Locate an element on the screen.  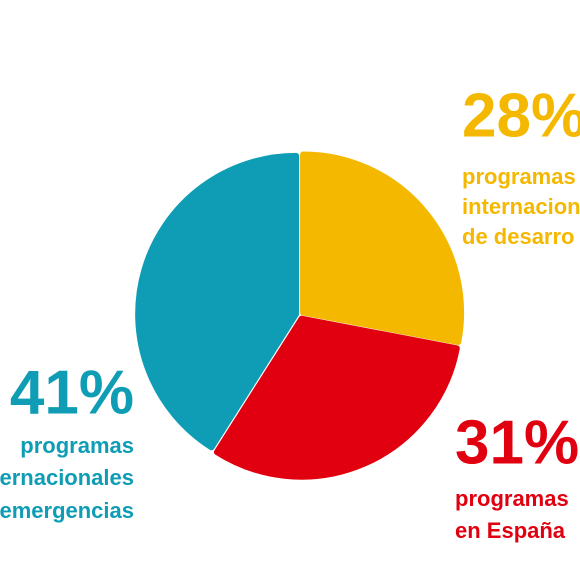
slice-label: en España is located at coordinates (510, 530).